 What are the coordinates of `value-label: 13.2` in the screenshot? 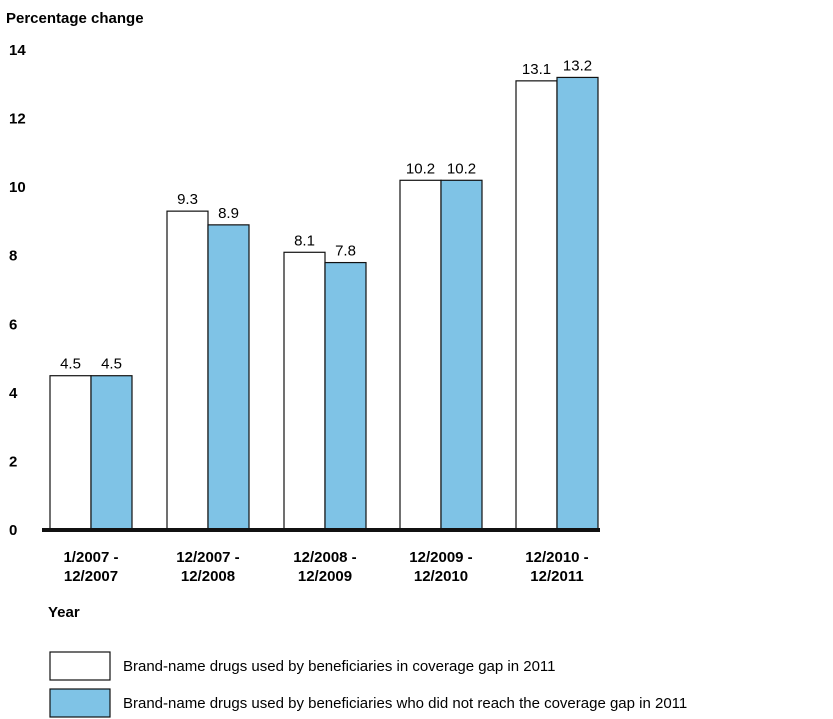 It's located at (577, 65).